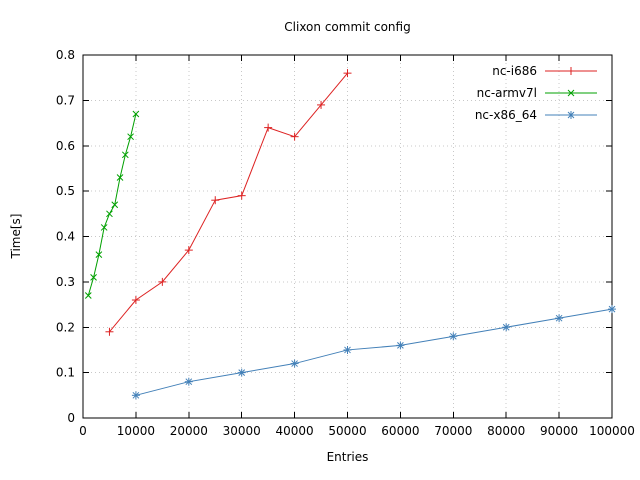 The image size is (640, 480). What do you see at coordinates (83, 431) in the screenshot?
I see `x-tick-label: 0` at bounding box center [83, 431].